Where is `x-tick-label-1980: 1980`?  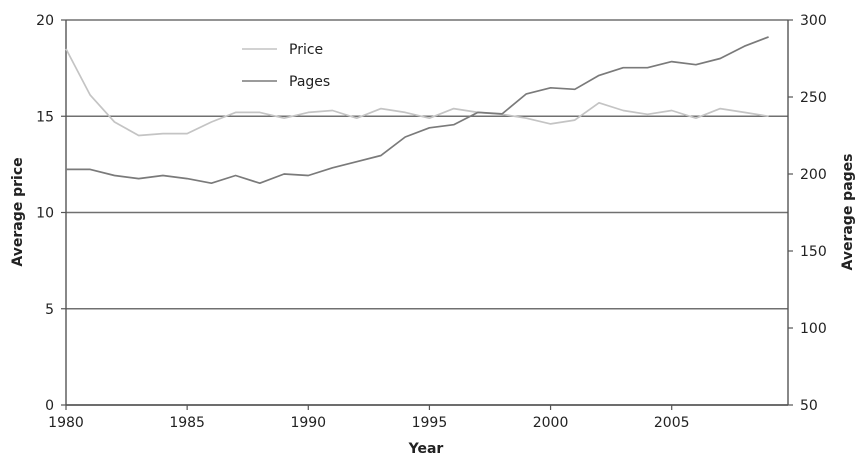
x-tick-label-1980: 1980 is located at coordinates (66, 423).